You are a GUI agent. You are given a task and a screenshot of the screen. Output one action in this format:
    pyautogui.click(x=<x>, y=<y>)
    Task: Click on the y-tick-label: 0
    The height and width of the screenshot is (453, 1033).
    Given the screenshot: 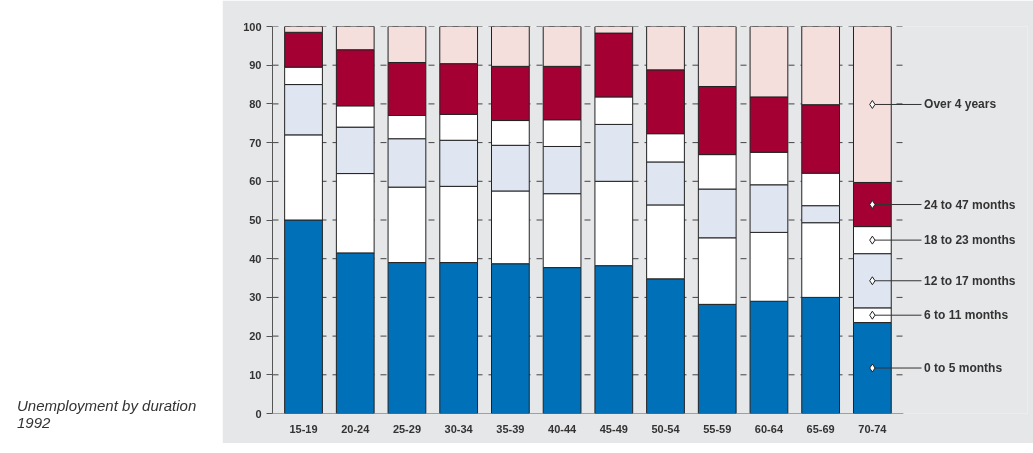 What is the action you would take?
    pyautogui.click(x=258, y=413)
    